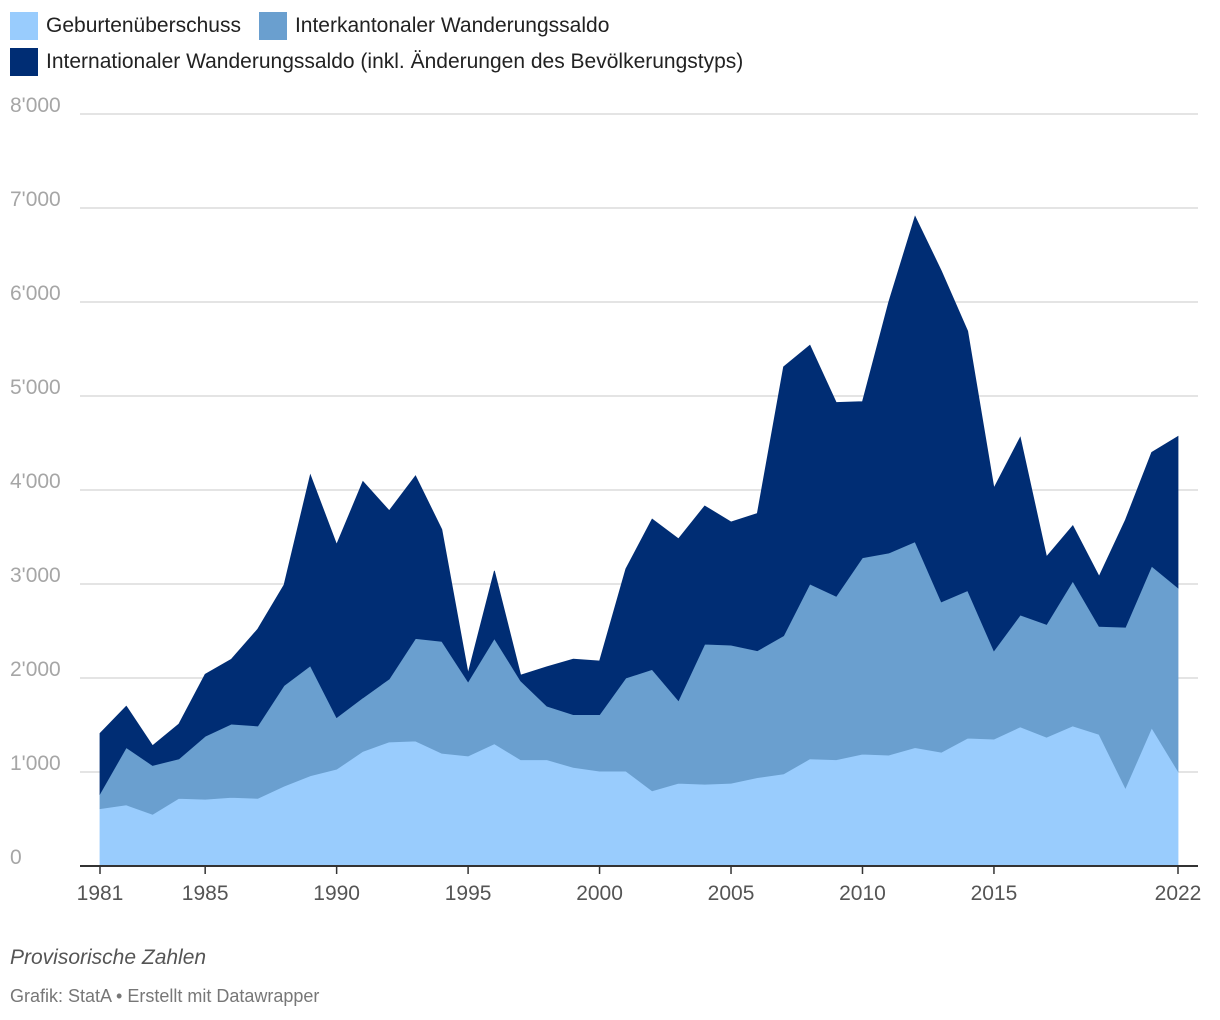 The width and height of the screenshot is (1220, 1020). Describe the element at coordinates (1178, 893) in the screenshot. I see `x-tick-label: 2022` at that location.